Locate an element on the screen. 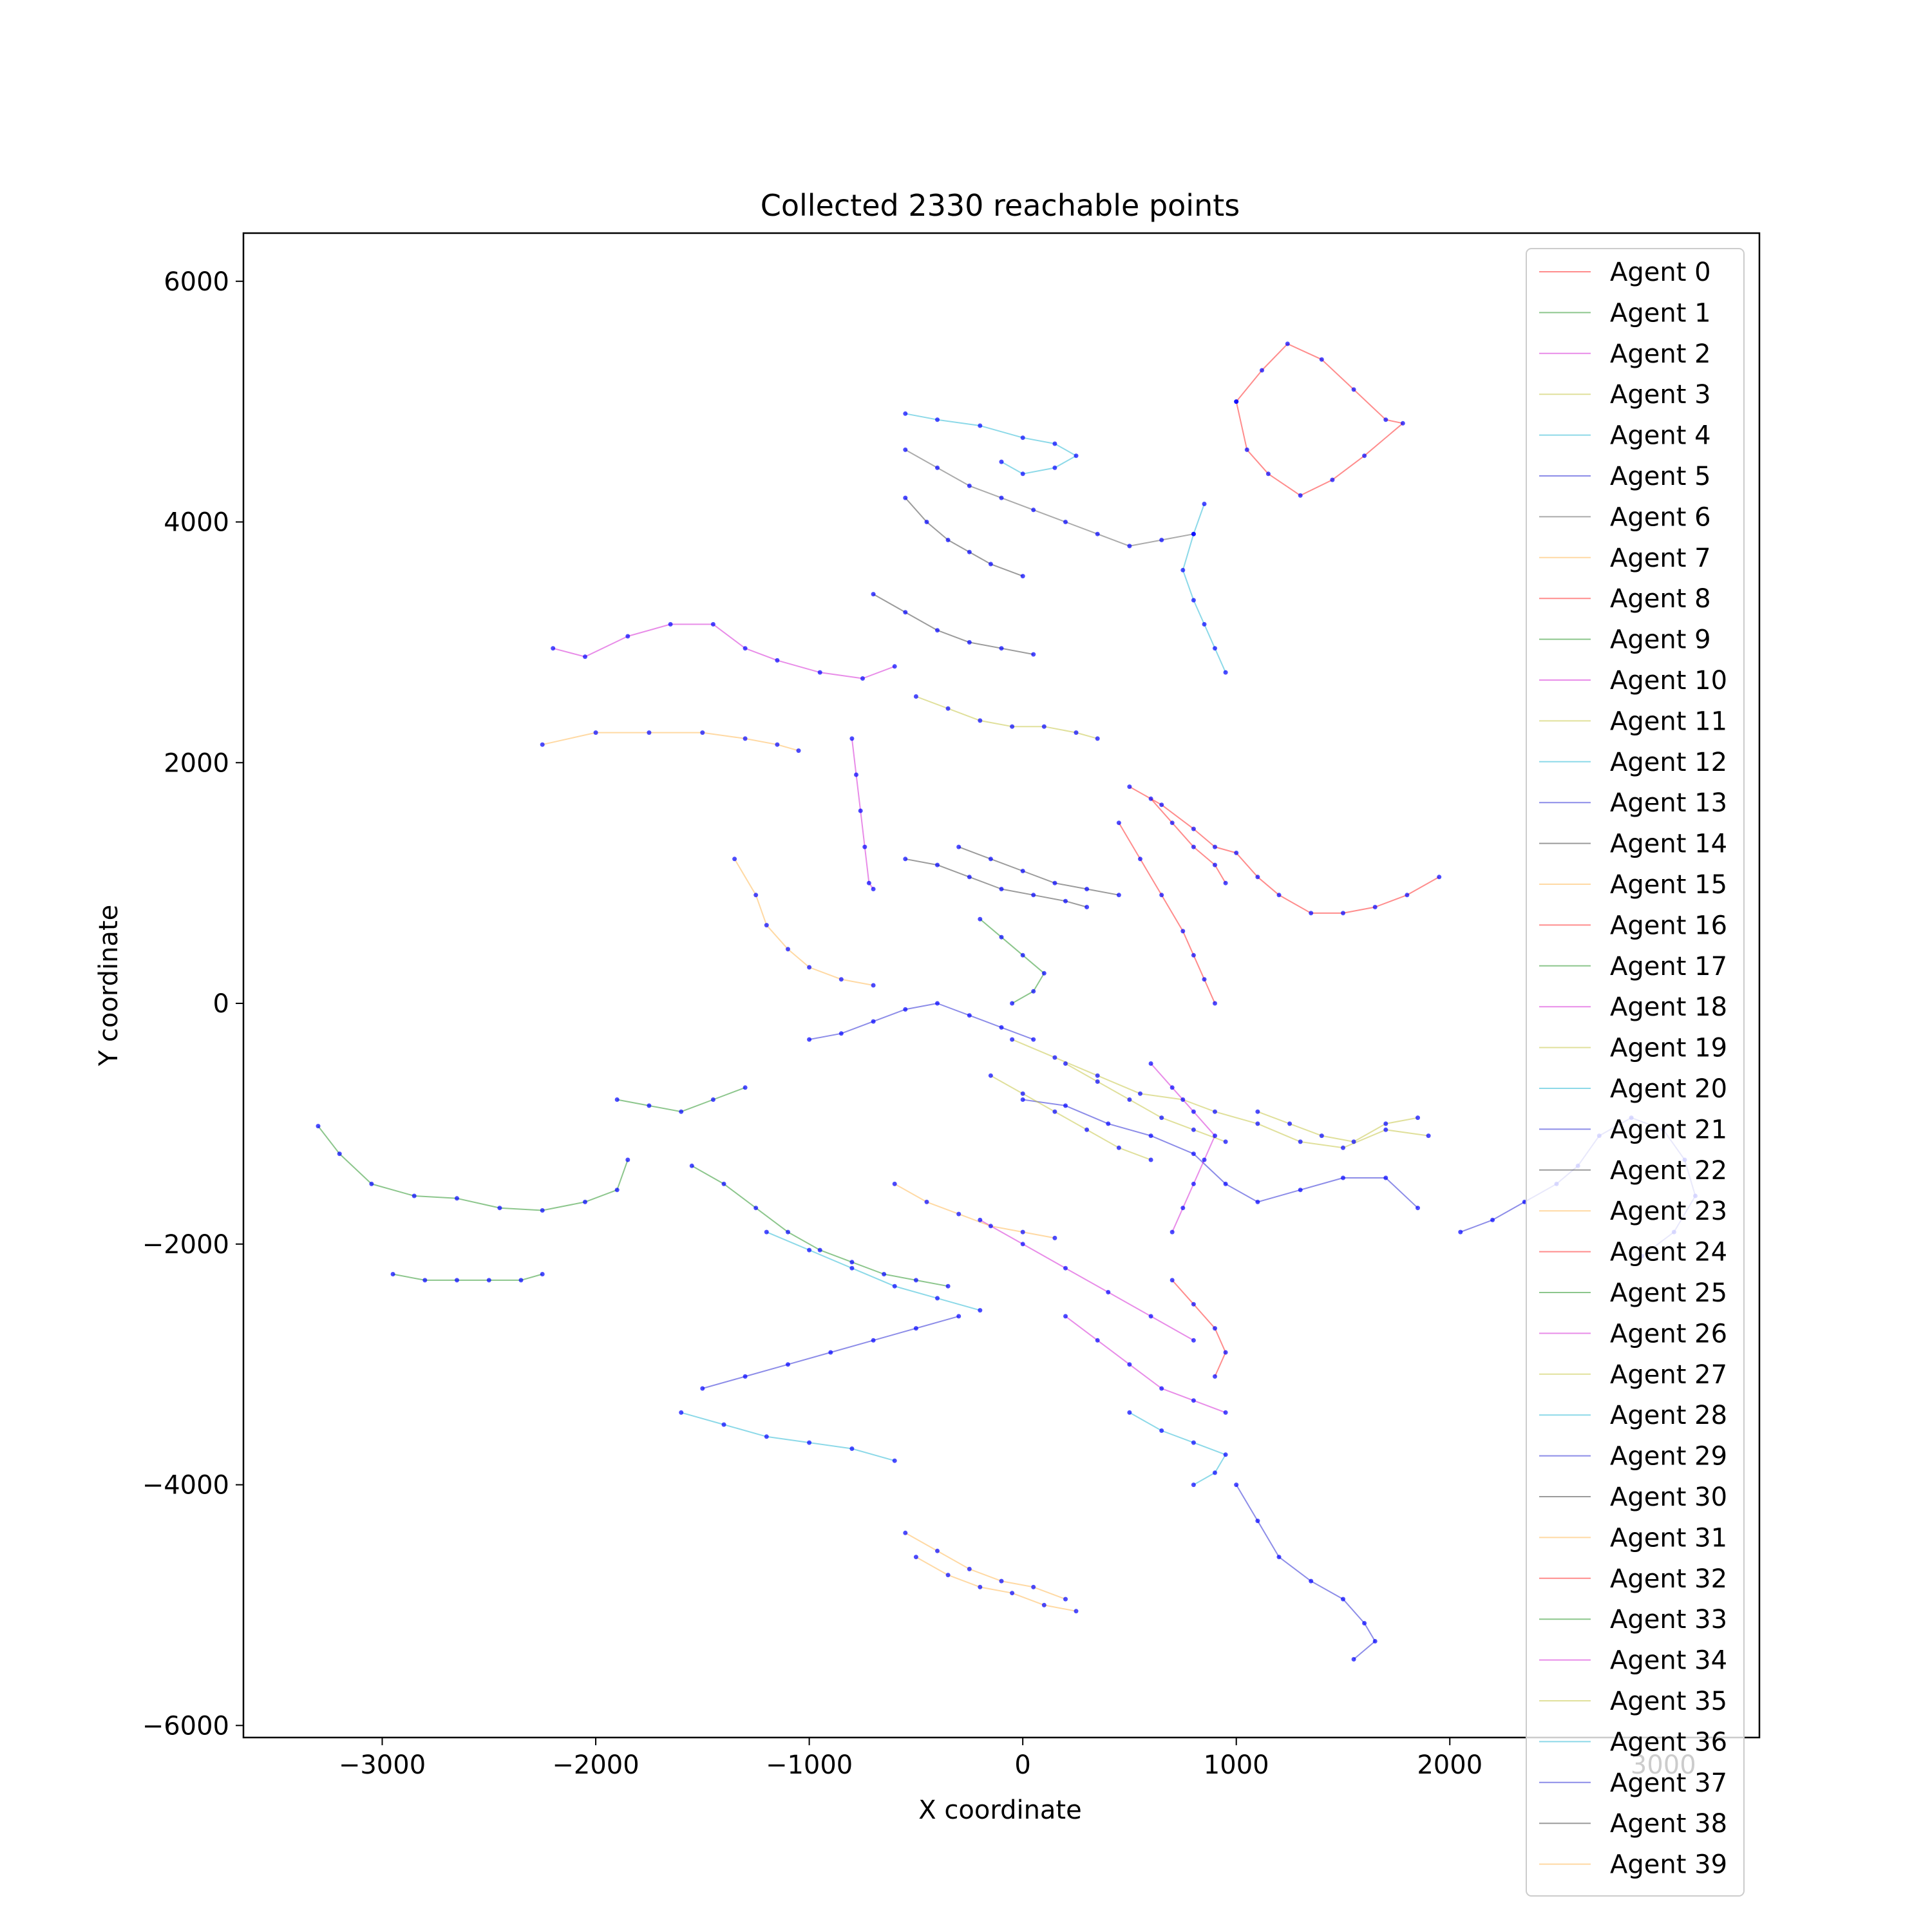 The image size is (1932, 1932). y-tick-label: 6000 is located at coordinates (197, 282).